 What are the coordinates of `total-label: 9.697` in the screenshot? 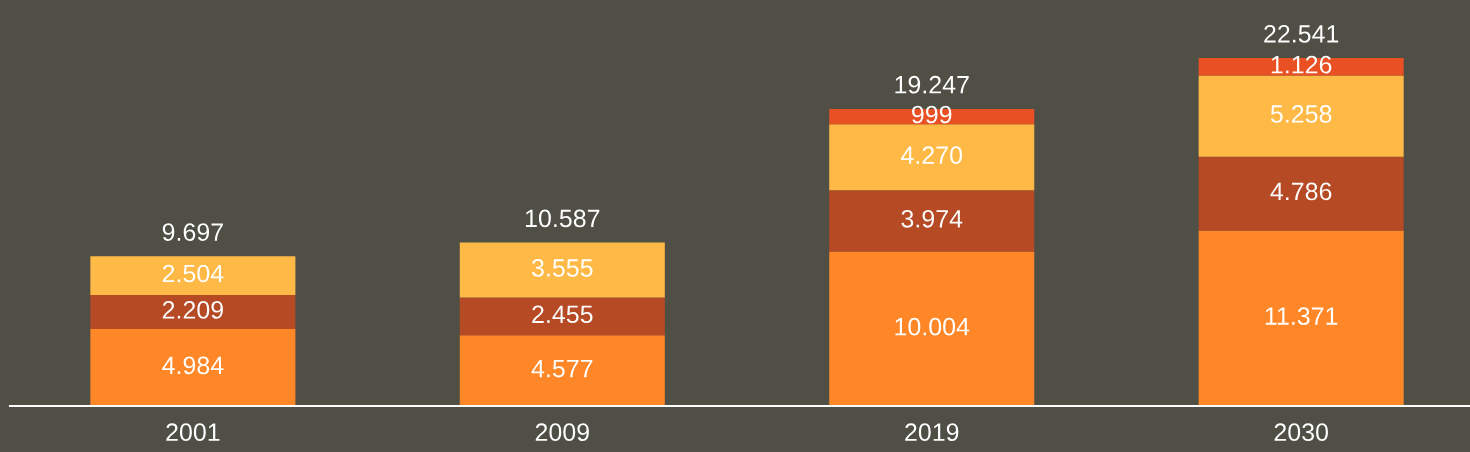 It's located at (192, 232).